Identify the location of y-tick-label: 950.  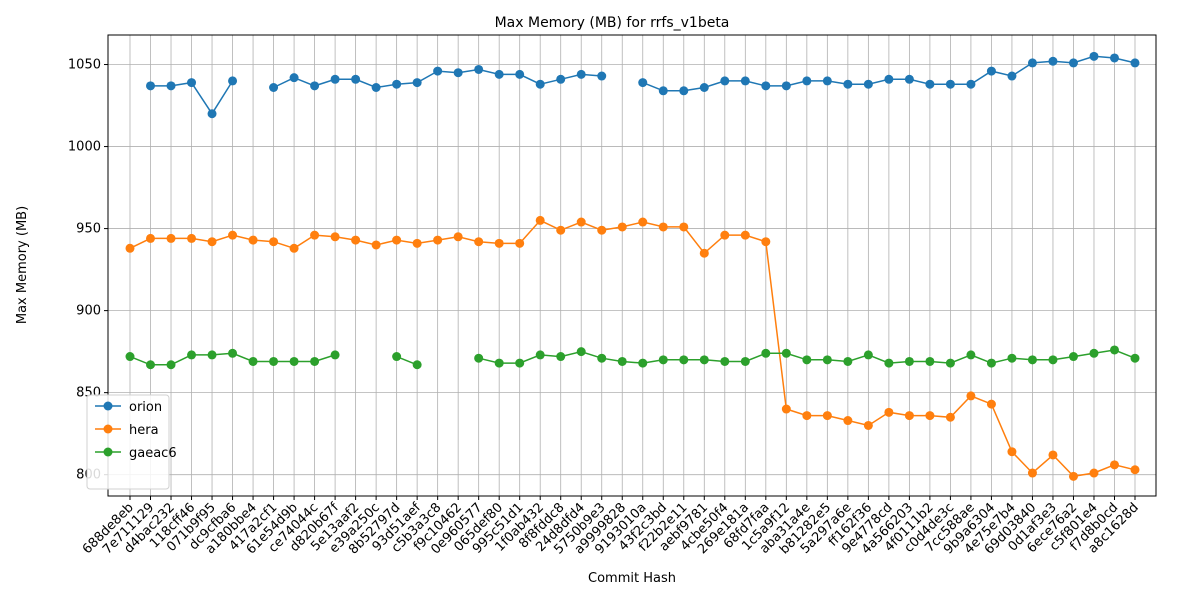
(88, 229).